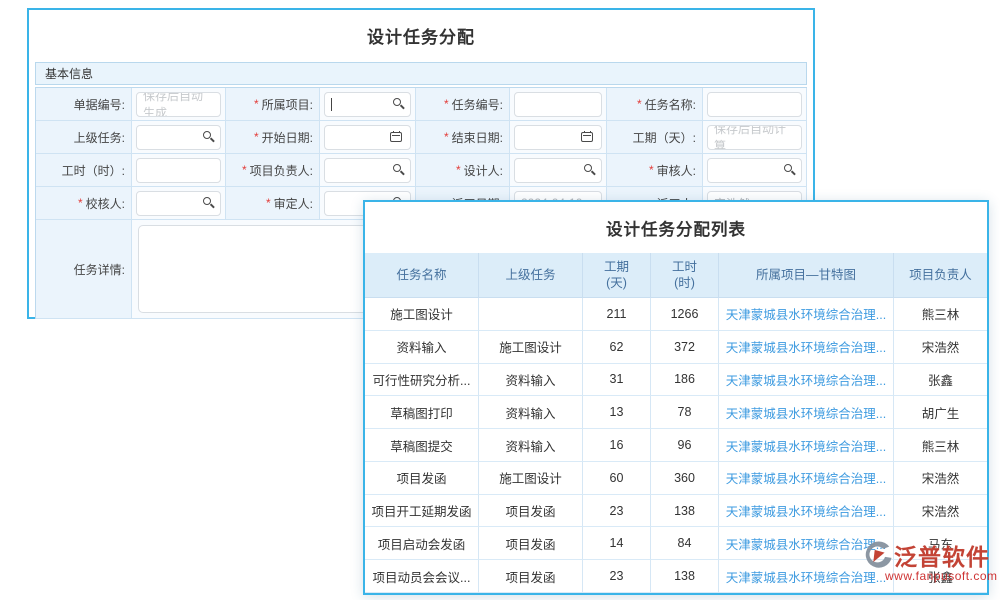 The image size is (1000, 600). I want to click on table-row: 草稿图打印 资料输入 13 78 天津蒙城县水环境综合治理... 胡广生, so click(676, 413).